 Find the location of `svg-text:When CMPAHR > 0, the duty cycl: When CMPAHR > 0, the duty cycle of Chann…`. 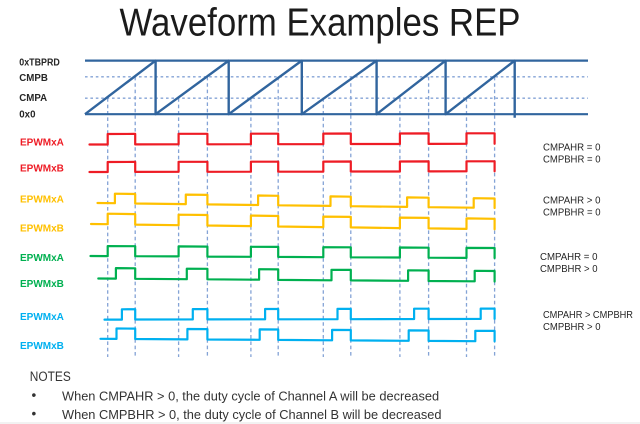

svg-text:When CMPAHR > 0, the duty cycl: When CMPAHR > 0, the duty cycle of Chann… is located at coordinates (250, 396).